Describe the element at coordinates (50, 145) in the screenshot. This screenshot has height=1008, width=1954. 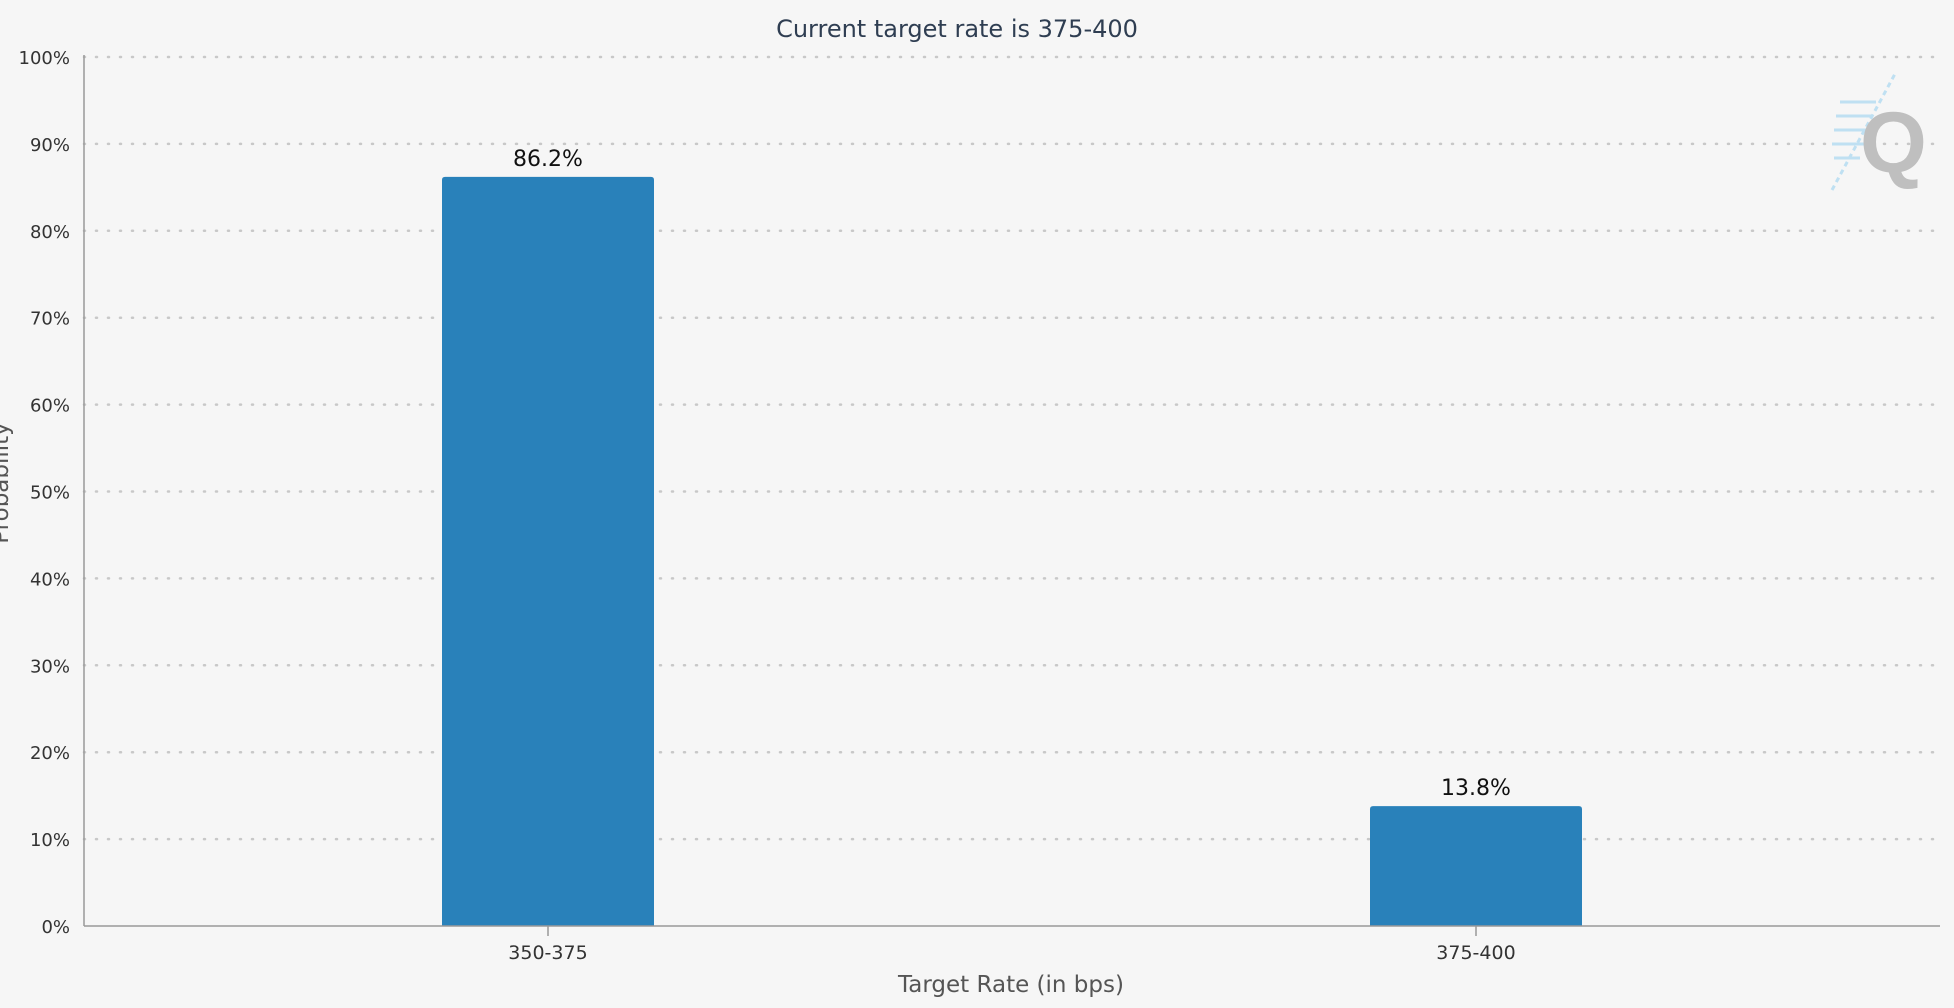
I see `y-tick-label: 90%` at that location.